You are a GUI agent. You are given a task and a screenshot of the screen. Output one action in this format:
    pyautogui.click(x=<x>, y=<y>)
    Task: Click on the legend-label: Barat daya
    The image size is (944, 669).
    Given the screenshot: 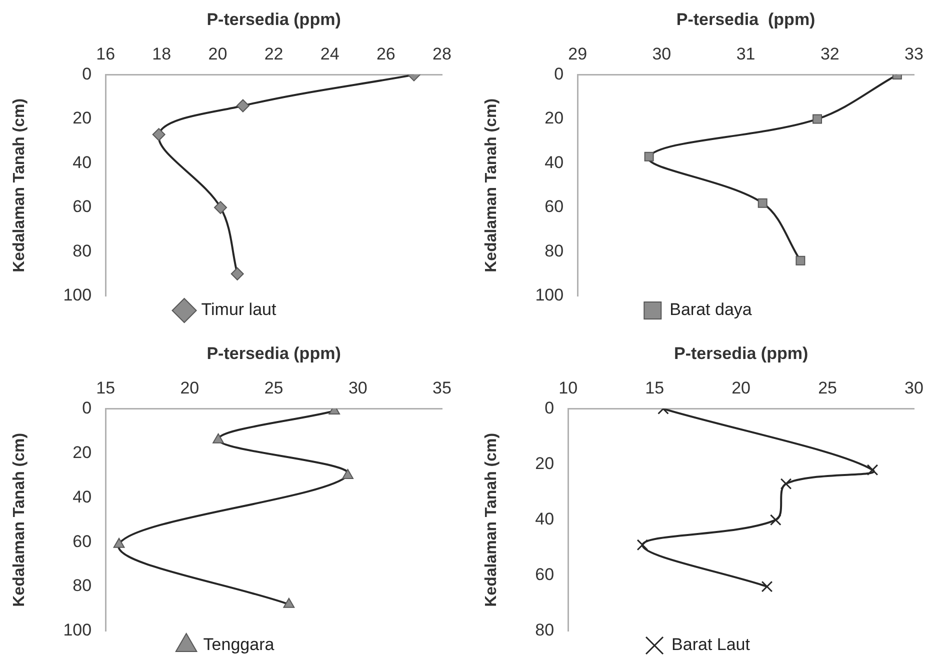 What is the action you would take?
    pyautogui.click(x=711, y=310)
    